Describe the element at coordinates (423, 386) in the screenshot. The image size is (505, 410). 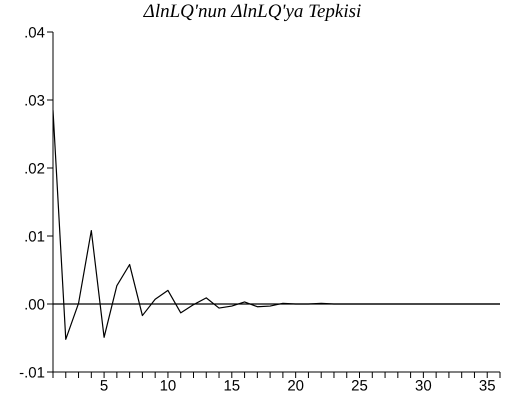
I see `x-tick-label: 30` at that location.